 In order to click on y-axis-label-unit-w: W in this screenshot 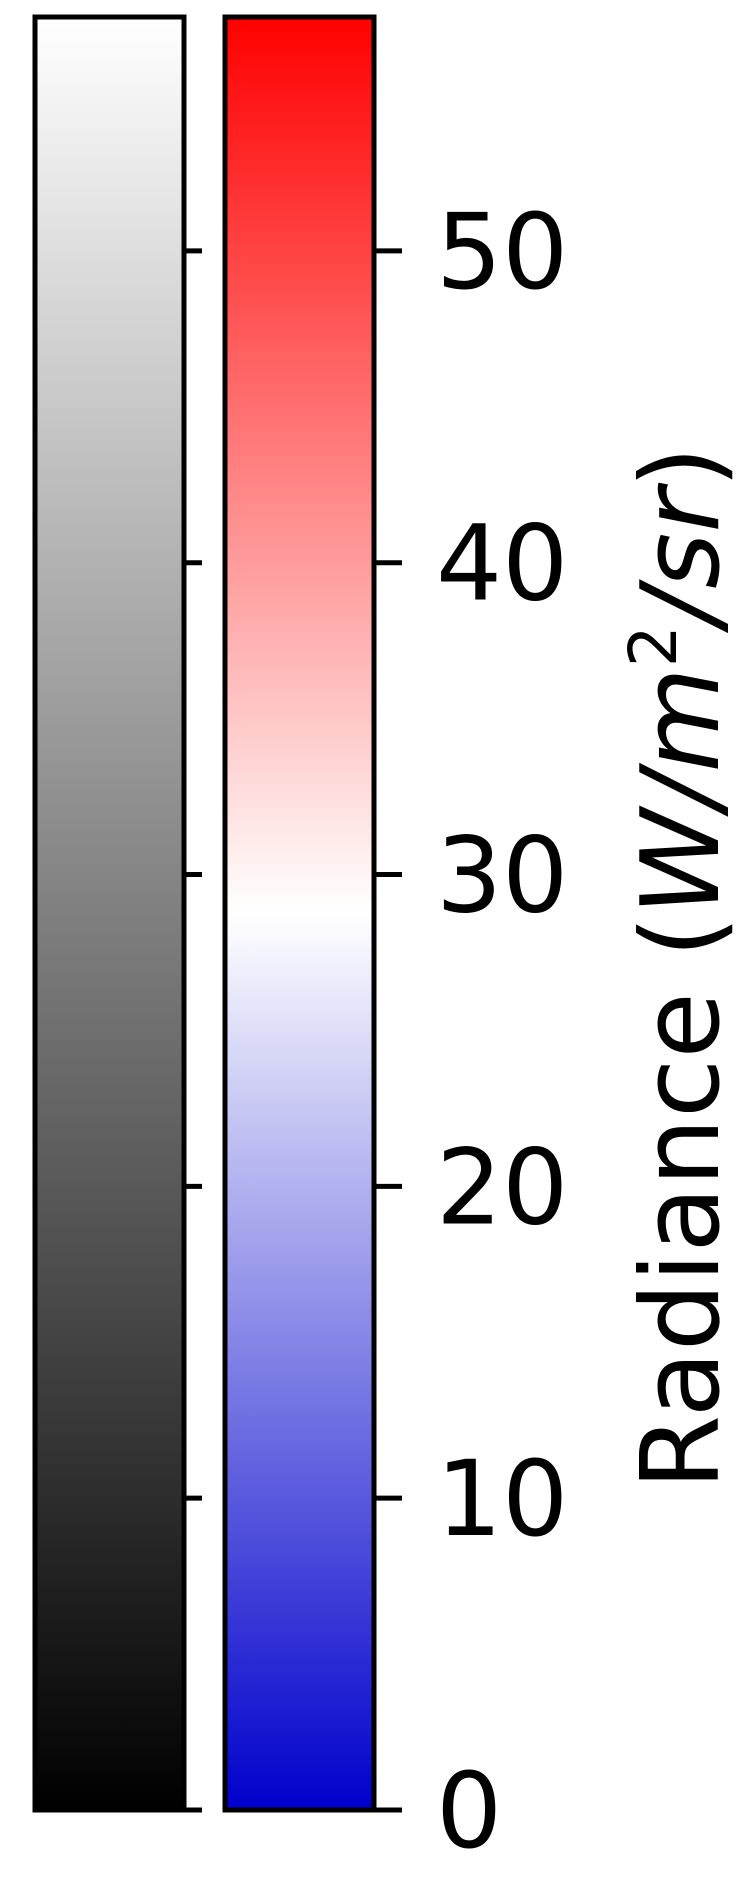, I will do `click(681, 860)`.